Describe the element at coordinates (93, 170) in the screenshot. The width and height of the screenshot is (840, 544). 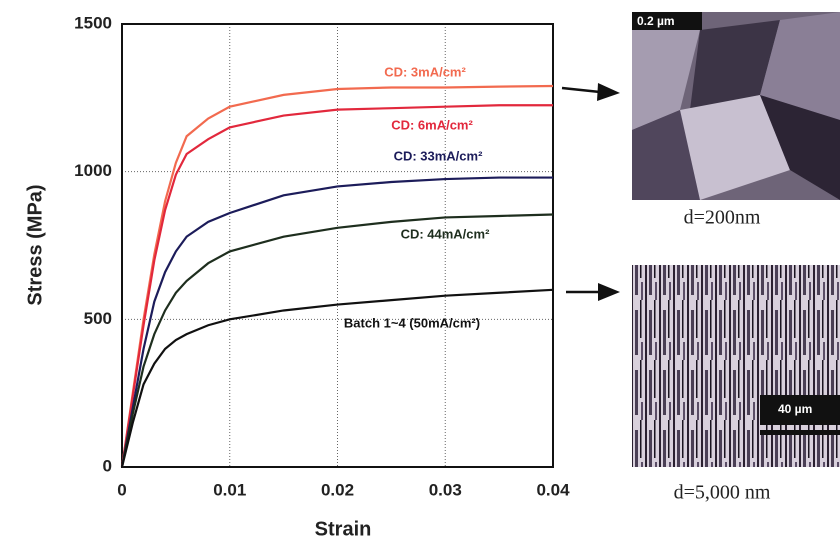
I see `y-tick-label: 1000` at that location.